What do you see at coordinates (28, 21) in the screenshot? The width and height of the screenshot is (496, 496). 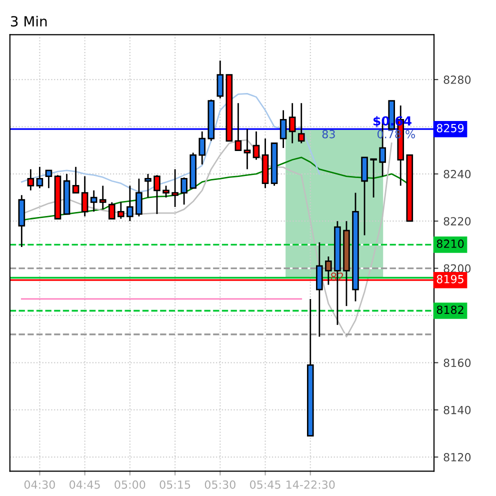 I see `chart-title: 3 Min` at bounding box center [28, 21].